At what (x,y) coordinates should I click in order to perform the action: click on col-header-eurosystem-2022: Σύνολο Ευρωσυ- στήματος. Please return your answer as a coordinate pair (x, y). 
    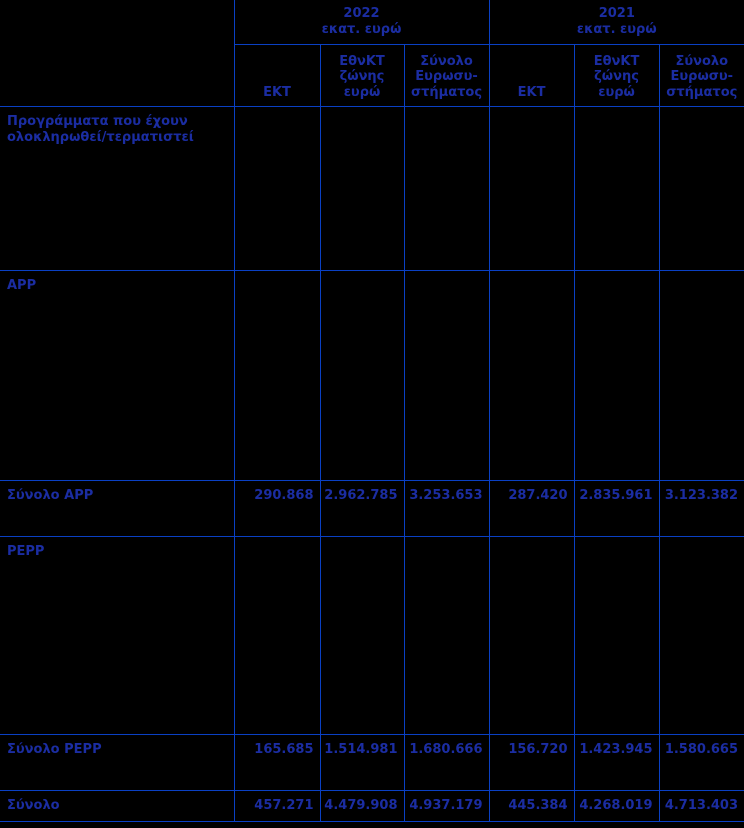
    Looking at the image, I should click on (446, 75).